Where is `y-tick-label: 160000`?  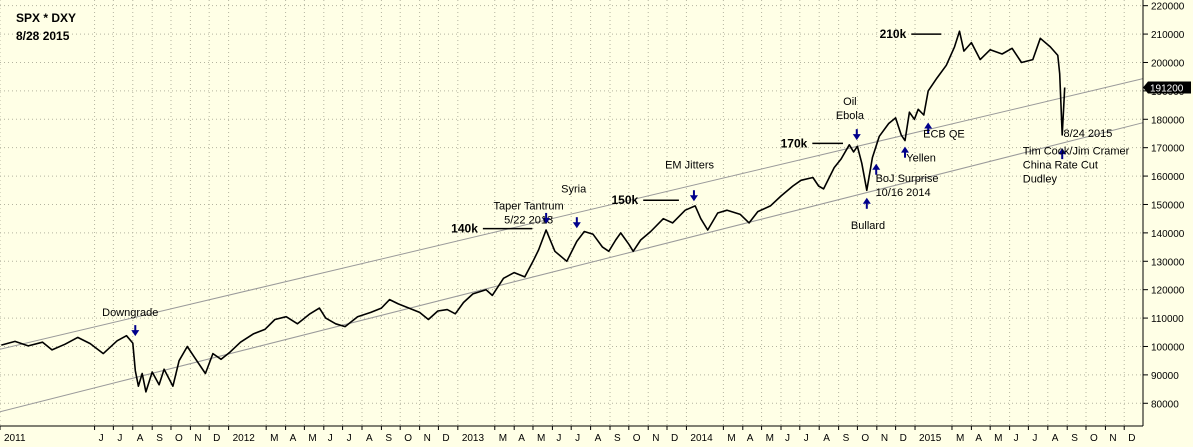
y-tick-label: 160000 is located at coordinates (1168, 177).